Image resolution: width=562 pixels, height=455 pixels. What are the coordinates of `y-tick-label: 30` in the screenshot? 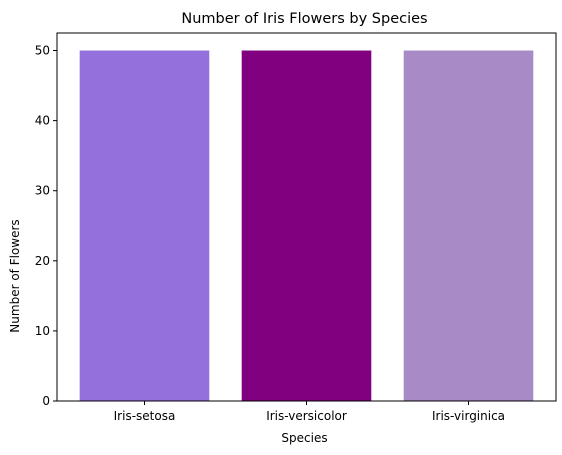 It's located at (42, 191).